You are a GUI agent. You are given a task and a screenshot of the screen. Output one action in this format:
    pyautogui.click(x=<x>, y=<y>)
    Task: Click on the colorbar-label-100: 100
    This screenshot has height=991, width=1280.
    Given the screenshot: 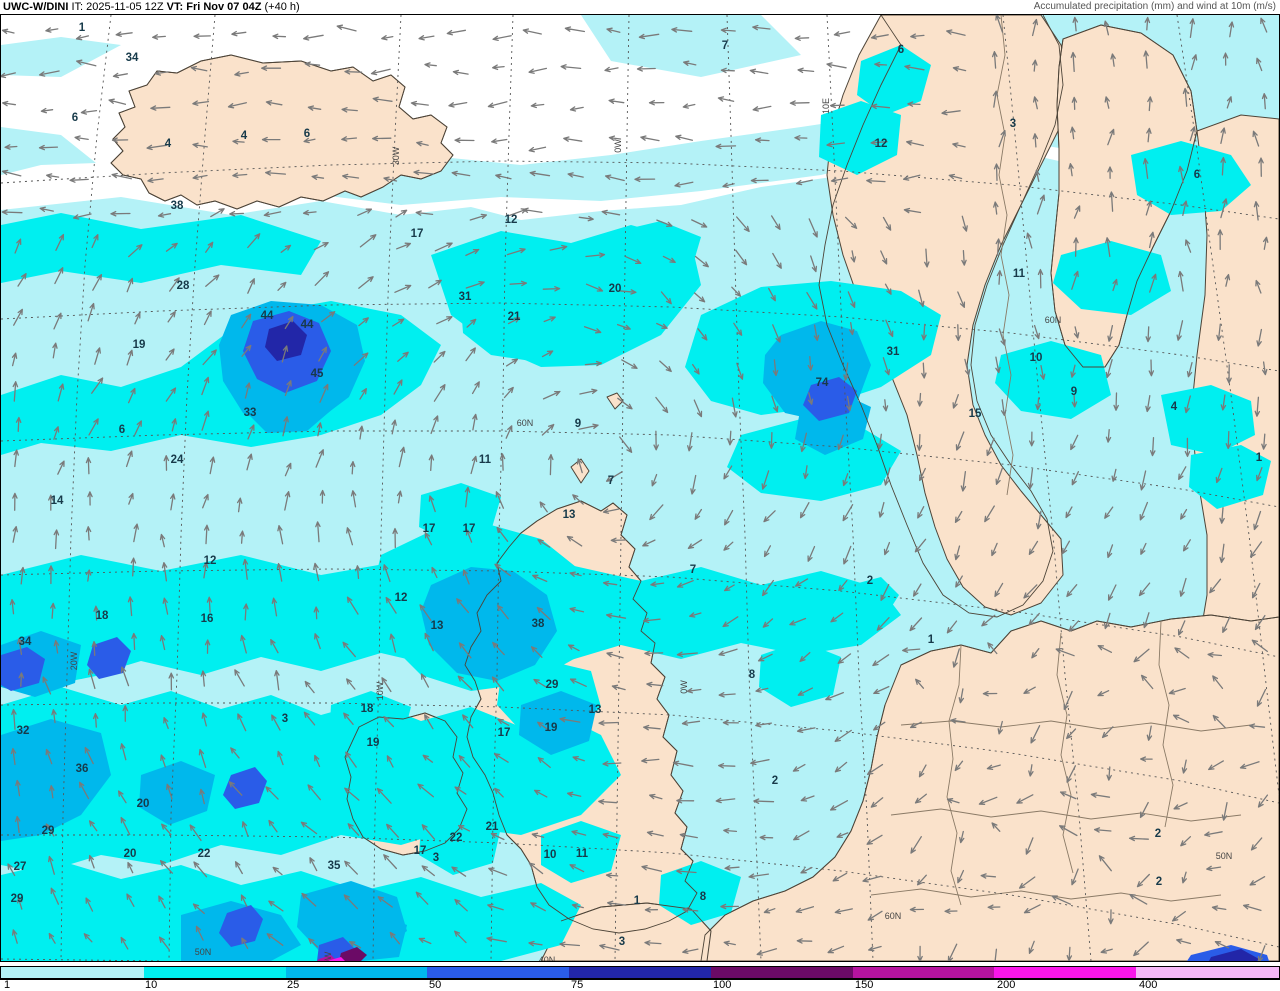 What is the action you would take?
    pyautogui.click(x=722, y=985)
    